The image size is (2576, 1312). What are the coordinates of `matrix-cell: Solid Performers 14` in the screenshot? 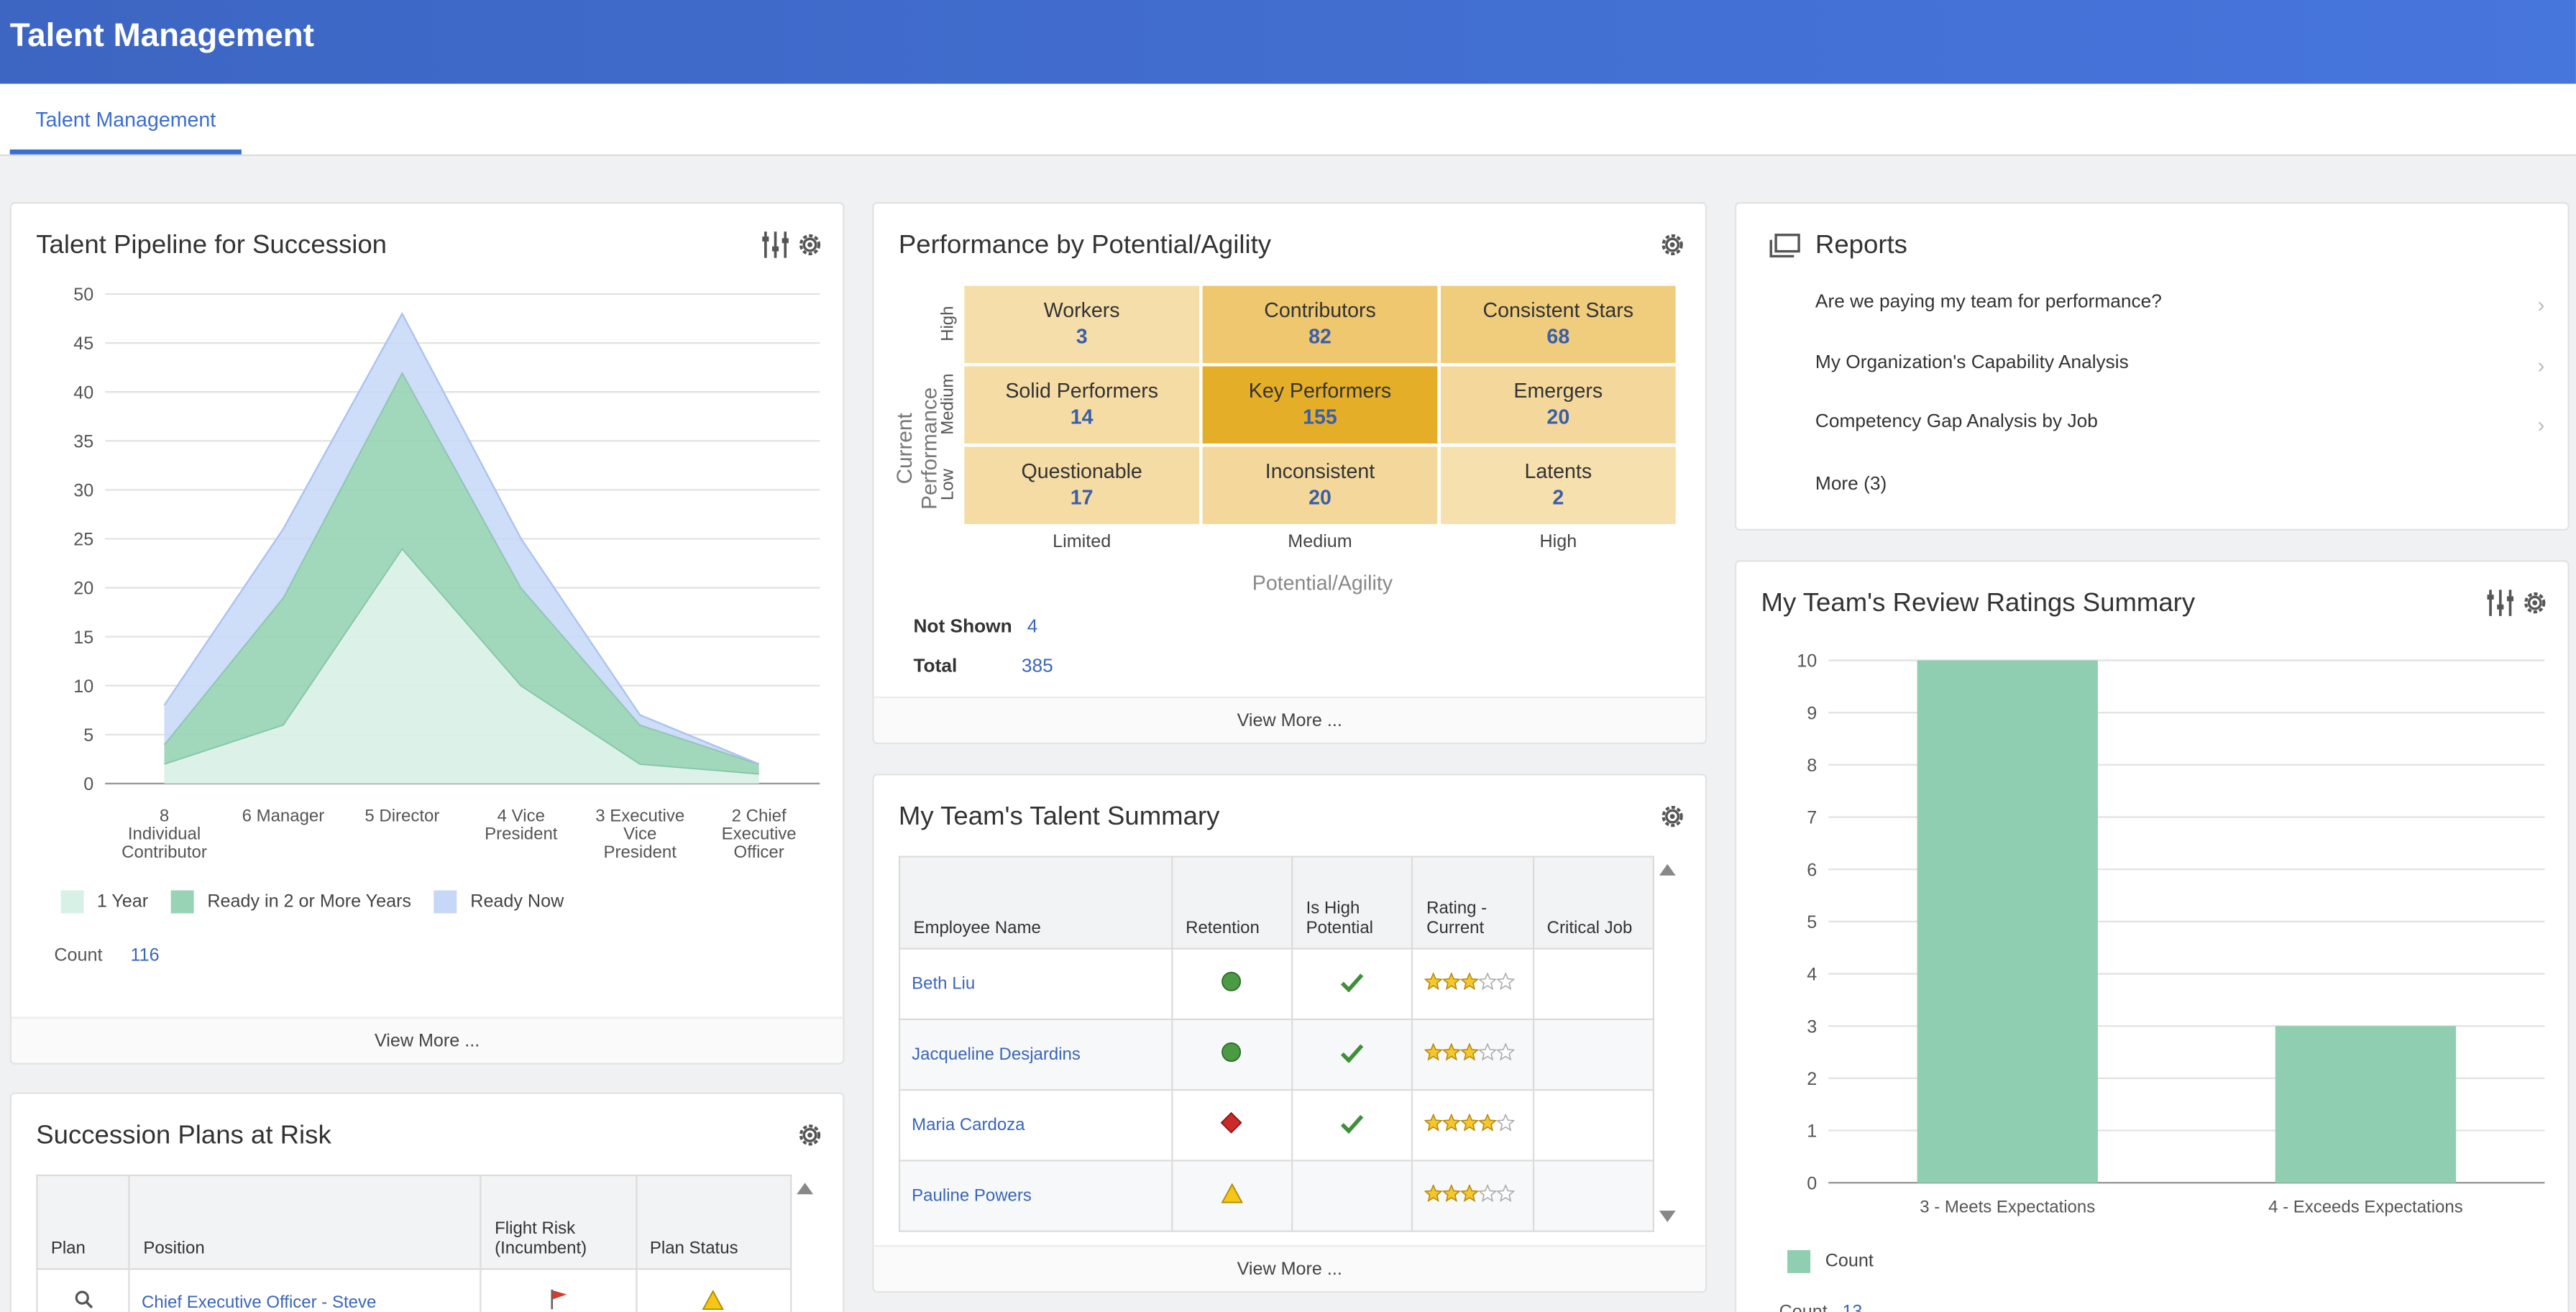 It's located at (1082, 405).